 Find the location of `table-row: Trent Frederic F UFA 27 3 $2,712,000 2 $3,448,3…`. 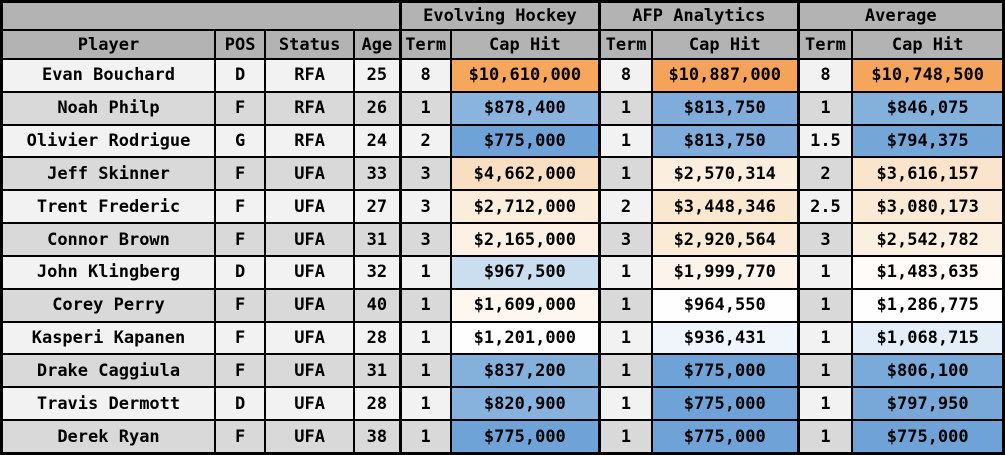

table-row: Trent Frederic F UFA 27 3 $2,712,000 2 $3,448,3… is located at coordinates (502, 207).